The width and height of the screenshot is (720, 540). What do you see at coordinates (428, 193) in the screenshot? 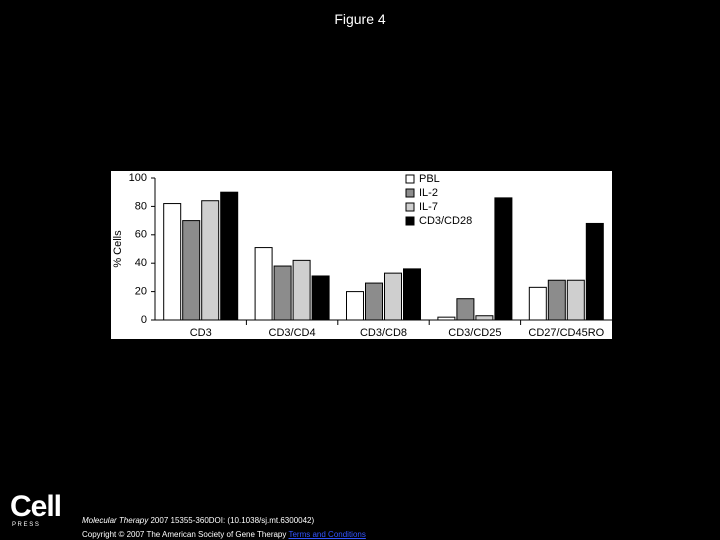
I see `legend-label: IL-2` at bounding box center [428, 193].